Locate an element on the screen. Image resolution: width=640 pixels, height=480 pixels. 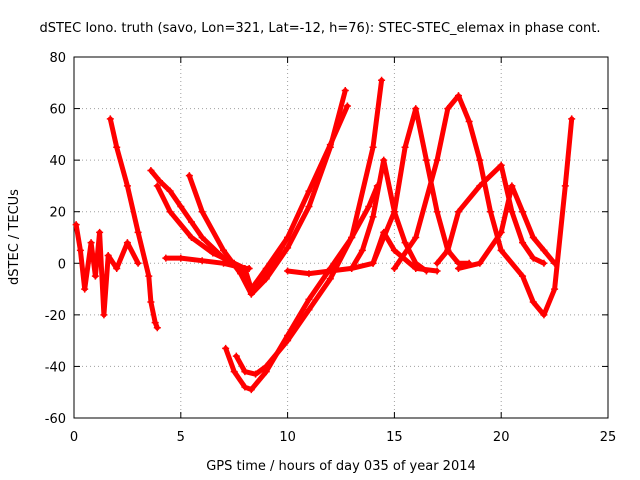
series-arc-j is located at coordinates (421, 186).